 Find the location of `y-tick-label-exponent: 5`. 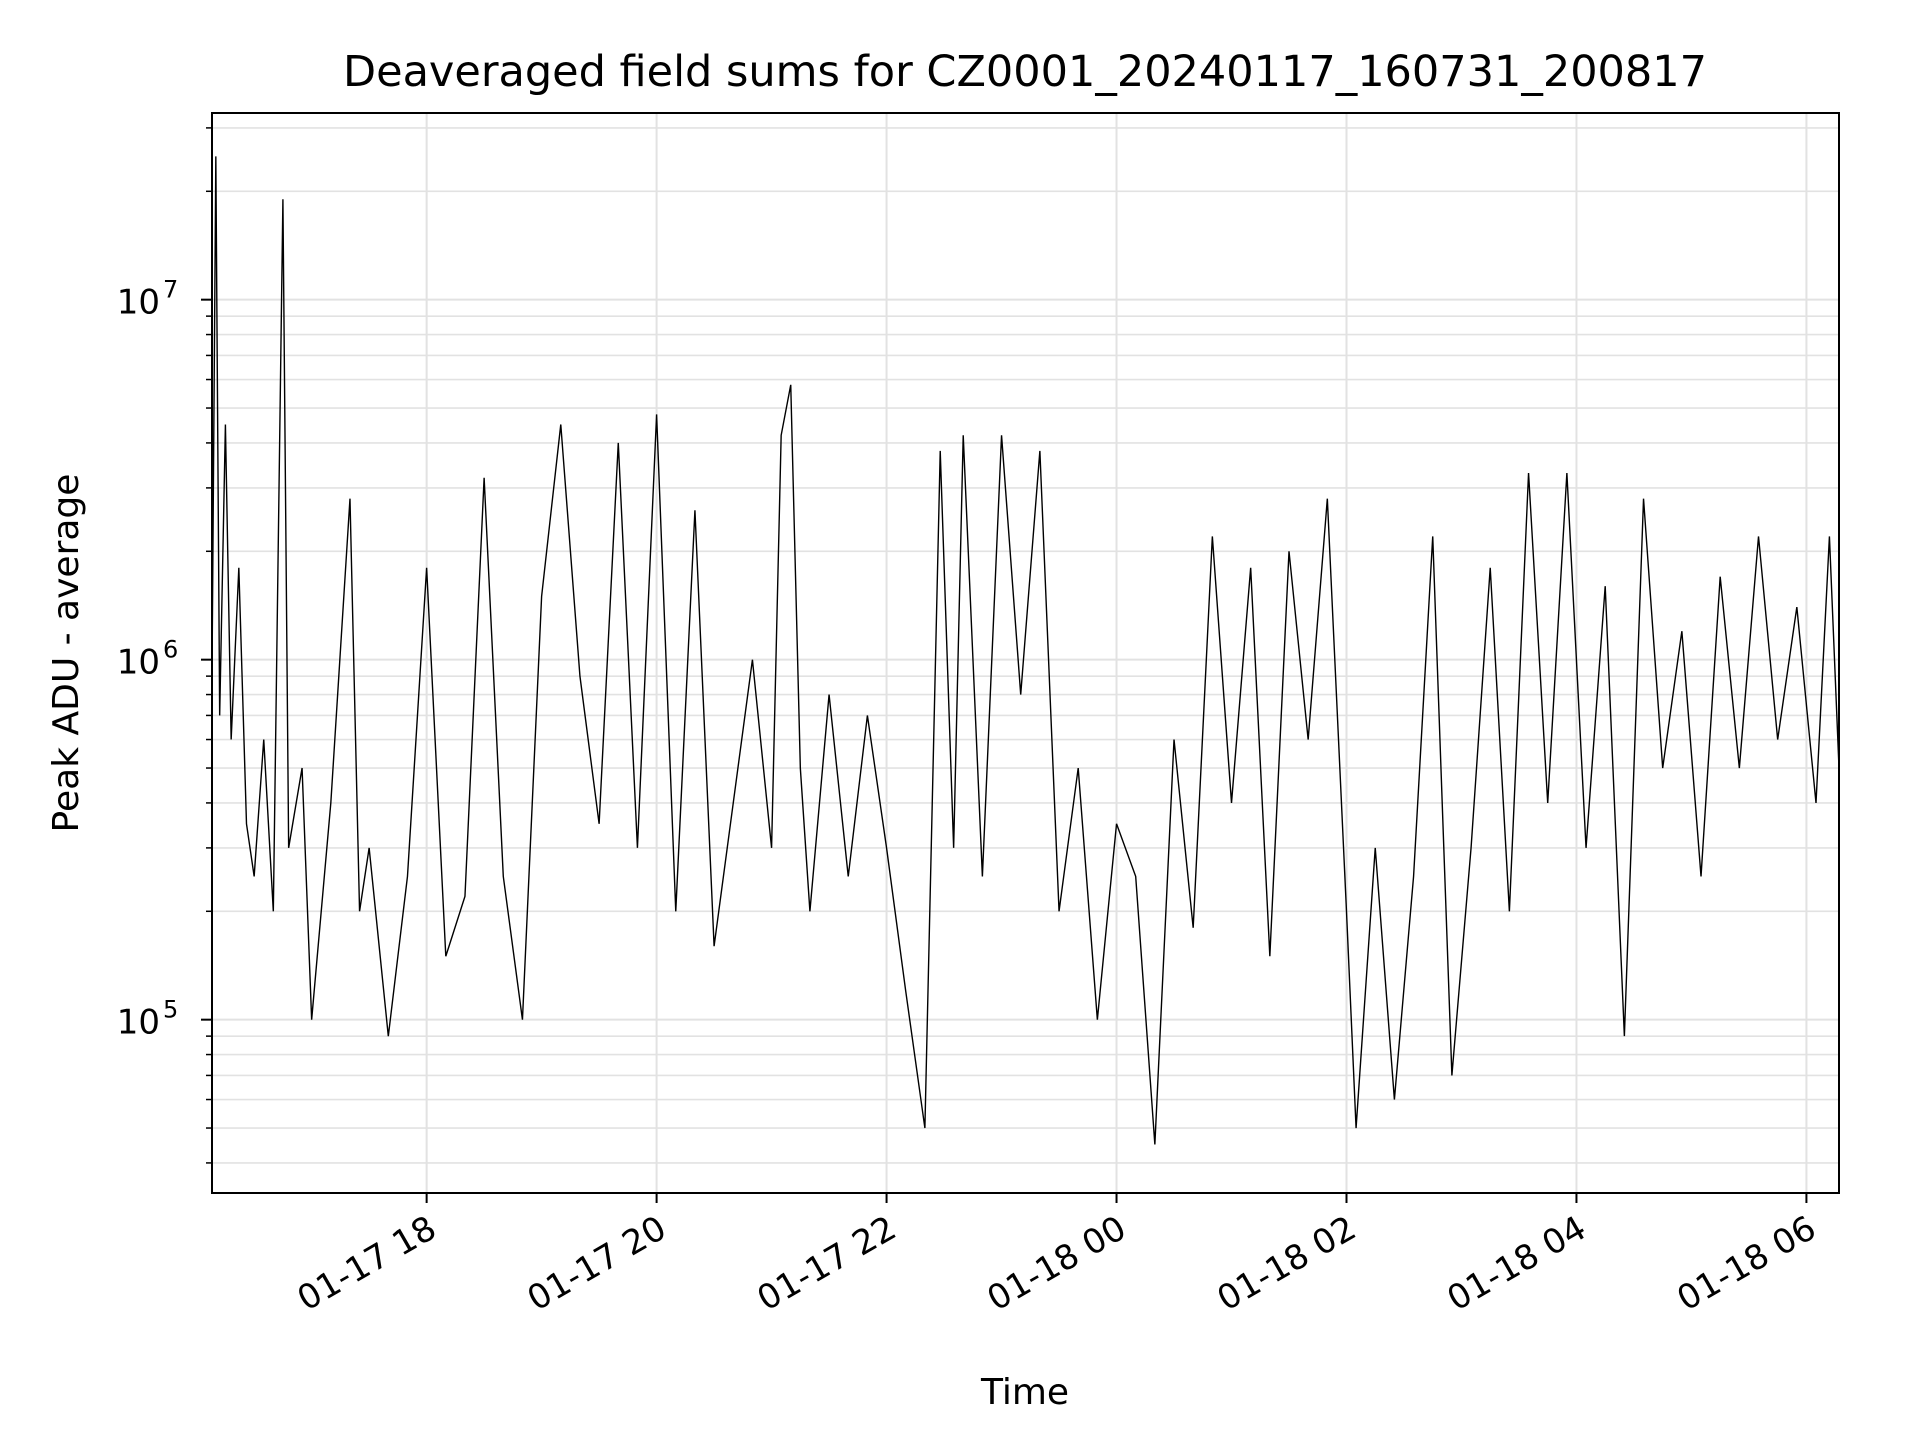

y-tick-label-exponent: 5 is located at coordinates (170, 1010).